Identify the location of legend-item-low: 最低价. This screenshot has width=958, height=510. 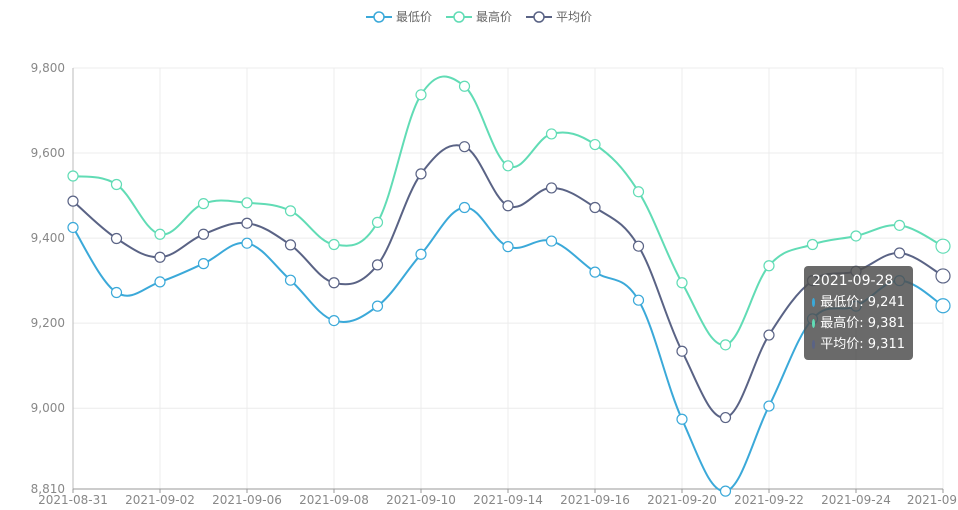
(398, 16).